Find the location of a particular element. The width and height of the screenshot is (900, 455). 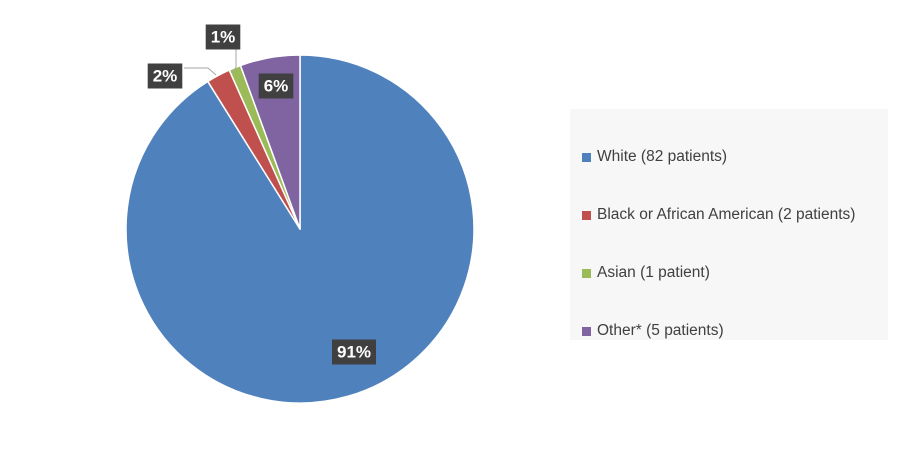

legend-item-3: Asian (1 patient) is located at coordinates (735, 273).